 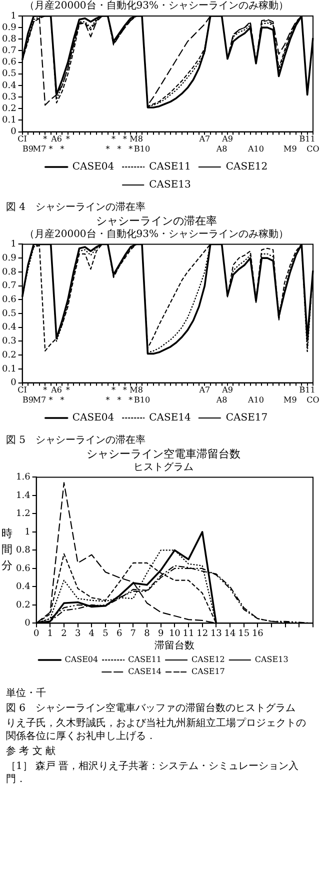 I want to click on x-tick-label: 3, so click(x=77, y=633).